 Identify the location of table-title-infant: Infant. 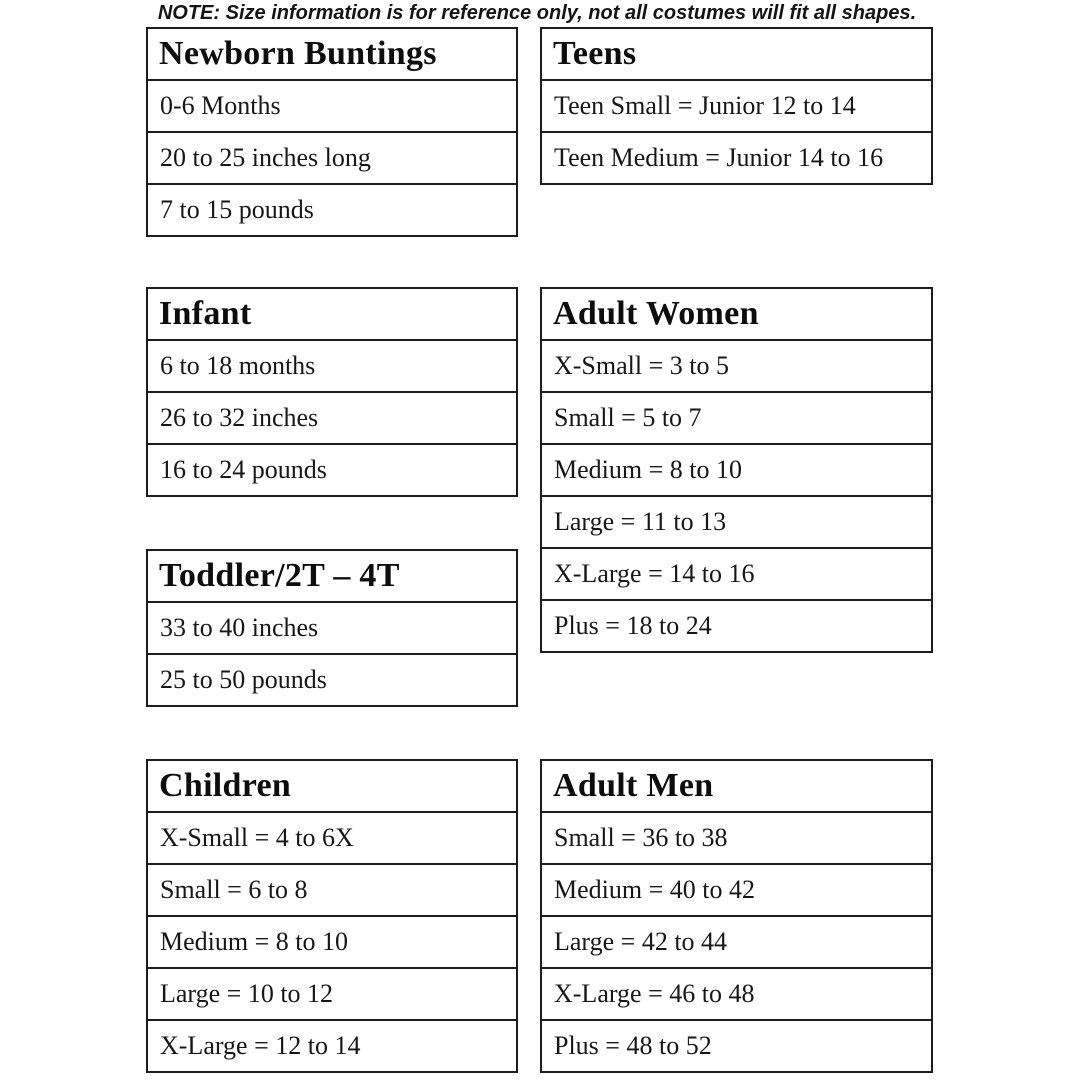
(205, 313).